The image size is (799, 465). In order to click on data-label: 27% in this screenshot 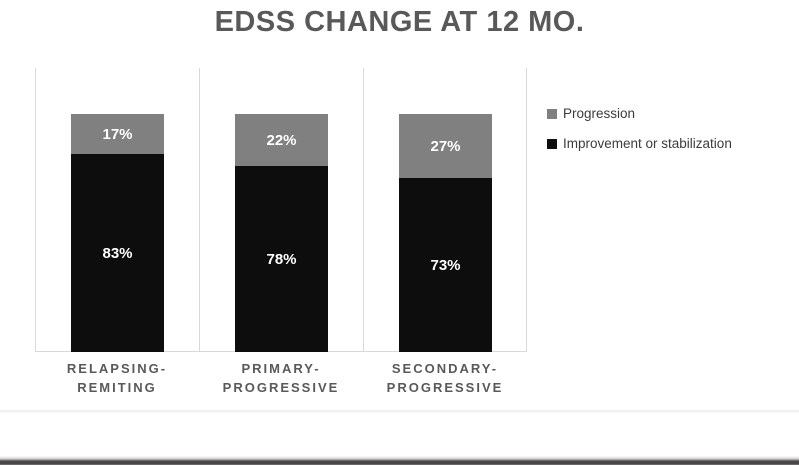, I will do `click(445, 146)`.